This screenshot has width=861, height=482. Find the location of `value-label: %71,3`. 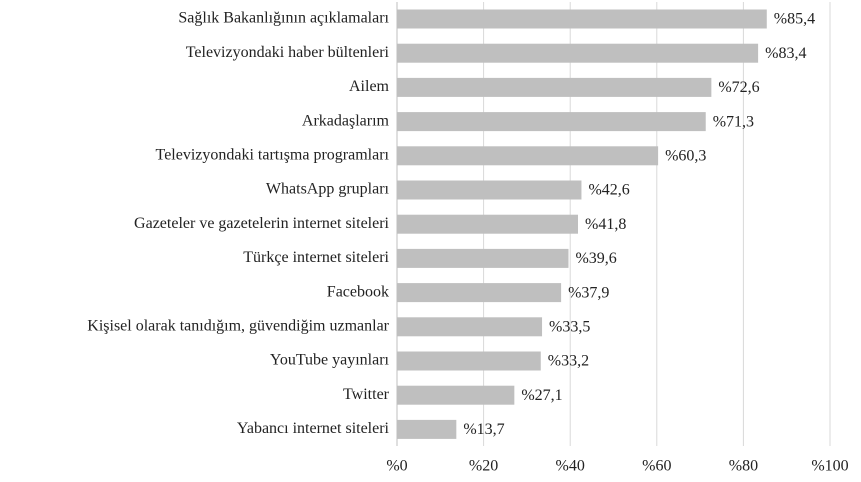

value-label: %71,3 is located at coordinates (733, 121).